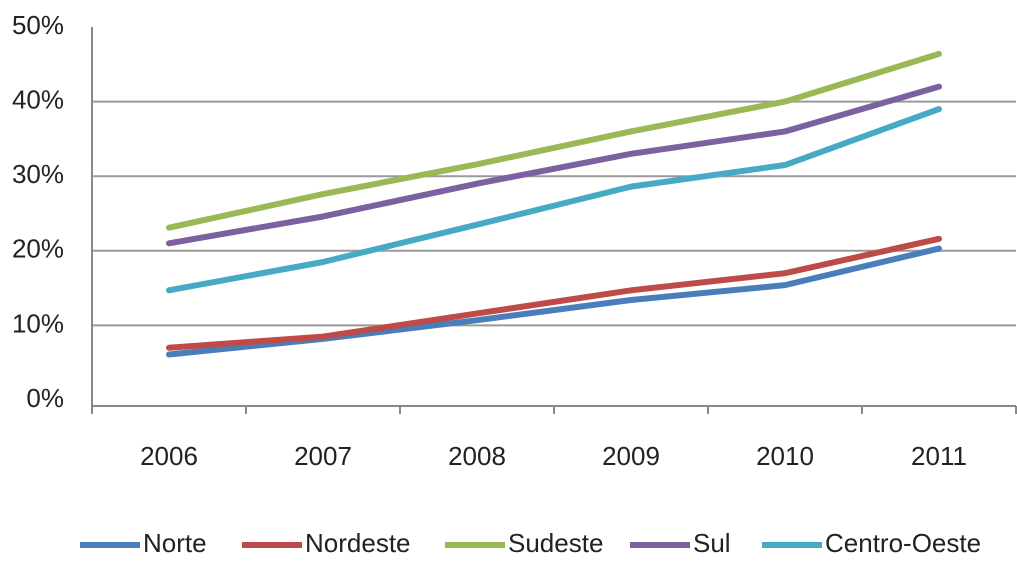  Describe the element at coordinates (38, 323) in the screenshot. I see `y-tick-label: 10%` at that location.